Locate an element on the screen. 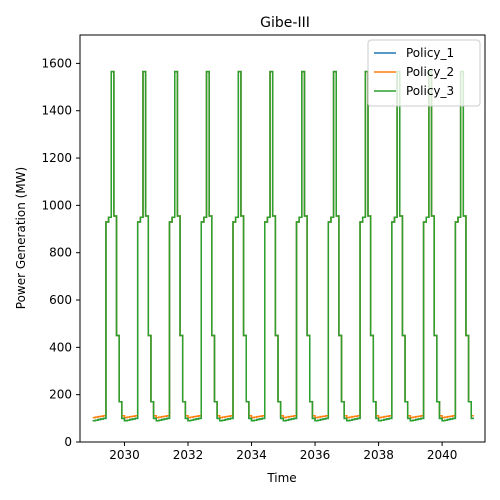 The width and height of the screenshot is (500, 500). y-tick-label: 1000 is located at coordinates (56, 205).